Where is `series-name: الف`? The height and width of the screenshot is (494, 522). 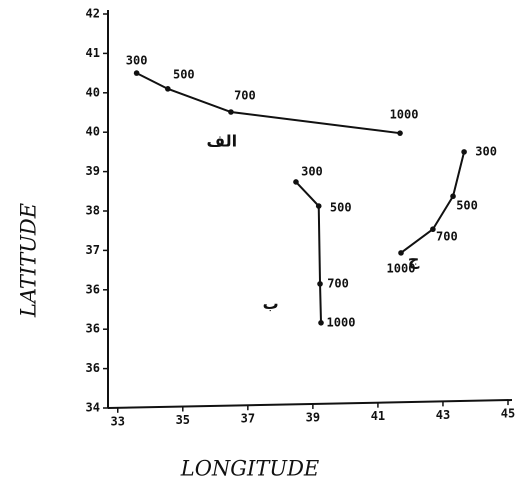
series-name: الف is located at coordinates (222, 141).